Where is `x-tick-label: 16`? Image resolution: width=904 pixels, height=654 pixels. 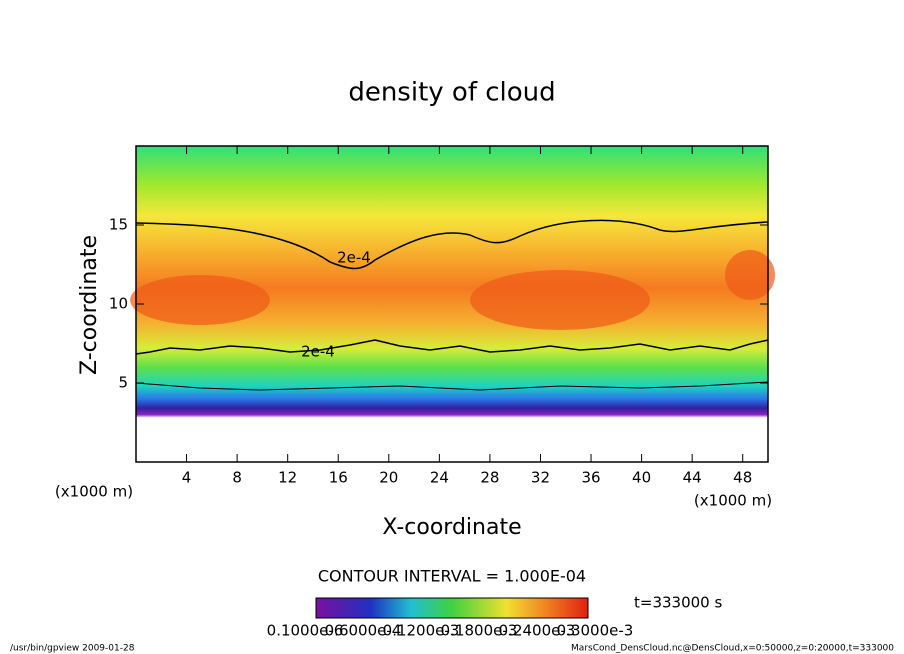
x-tick-label: 16 is located at coordinates (338, 478).